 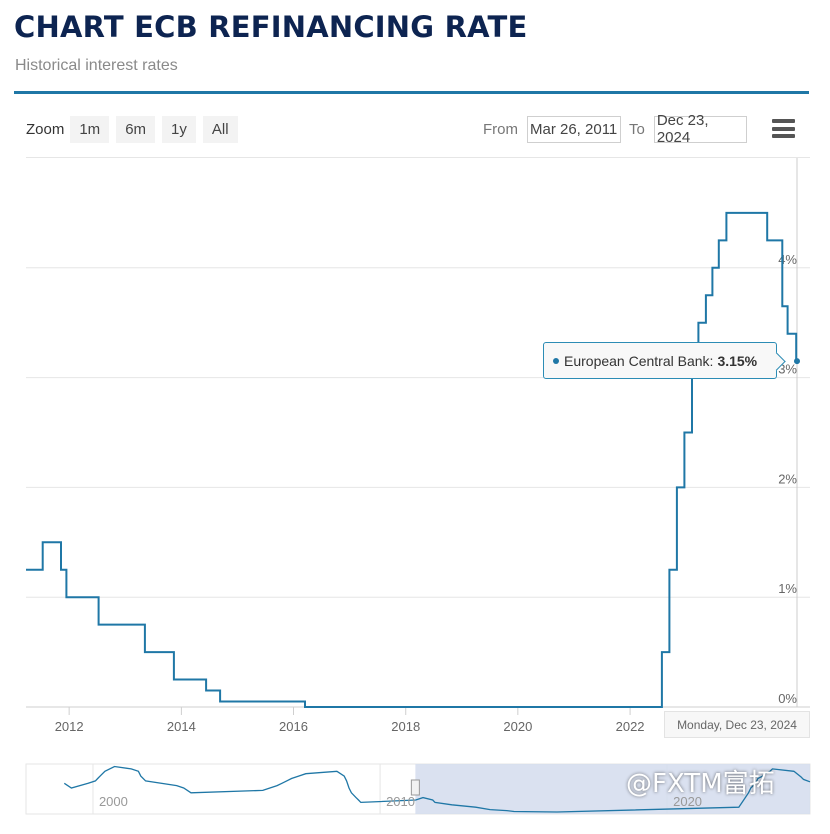 I want to click on toolbar-divider, so click(x=418, y=157).